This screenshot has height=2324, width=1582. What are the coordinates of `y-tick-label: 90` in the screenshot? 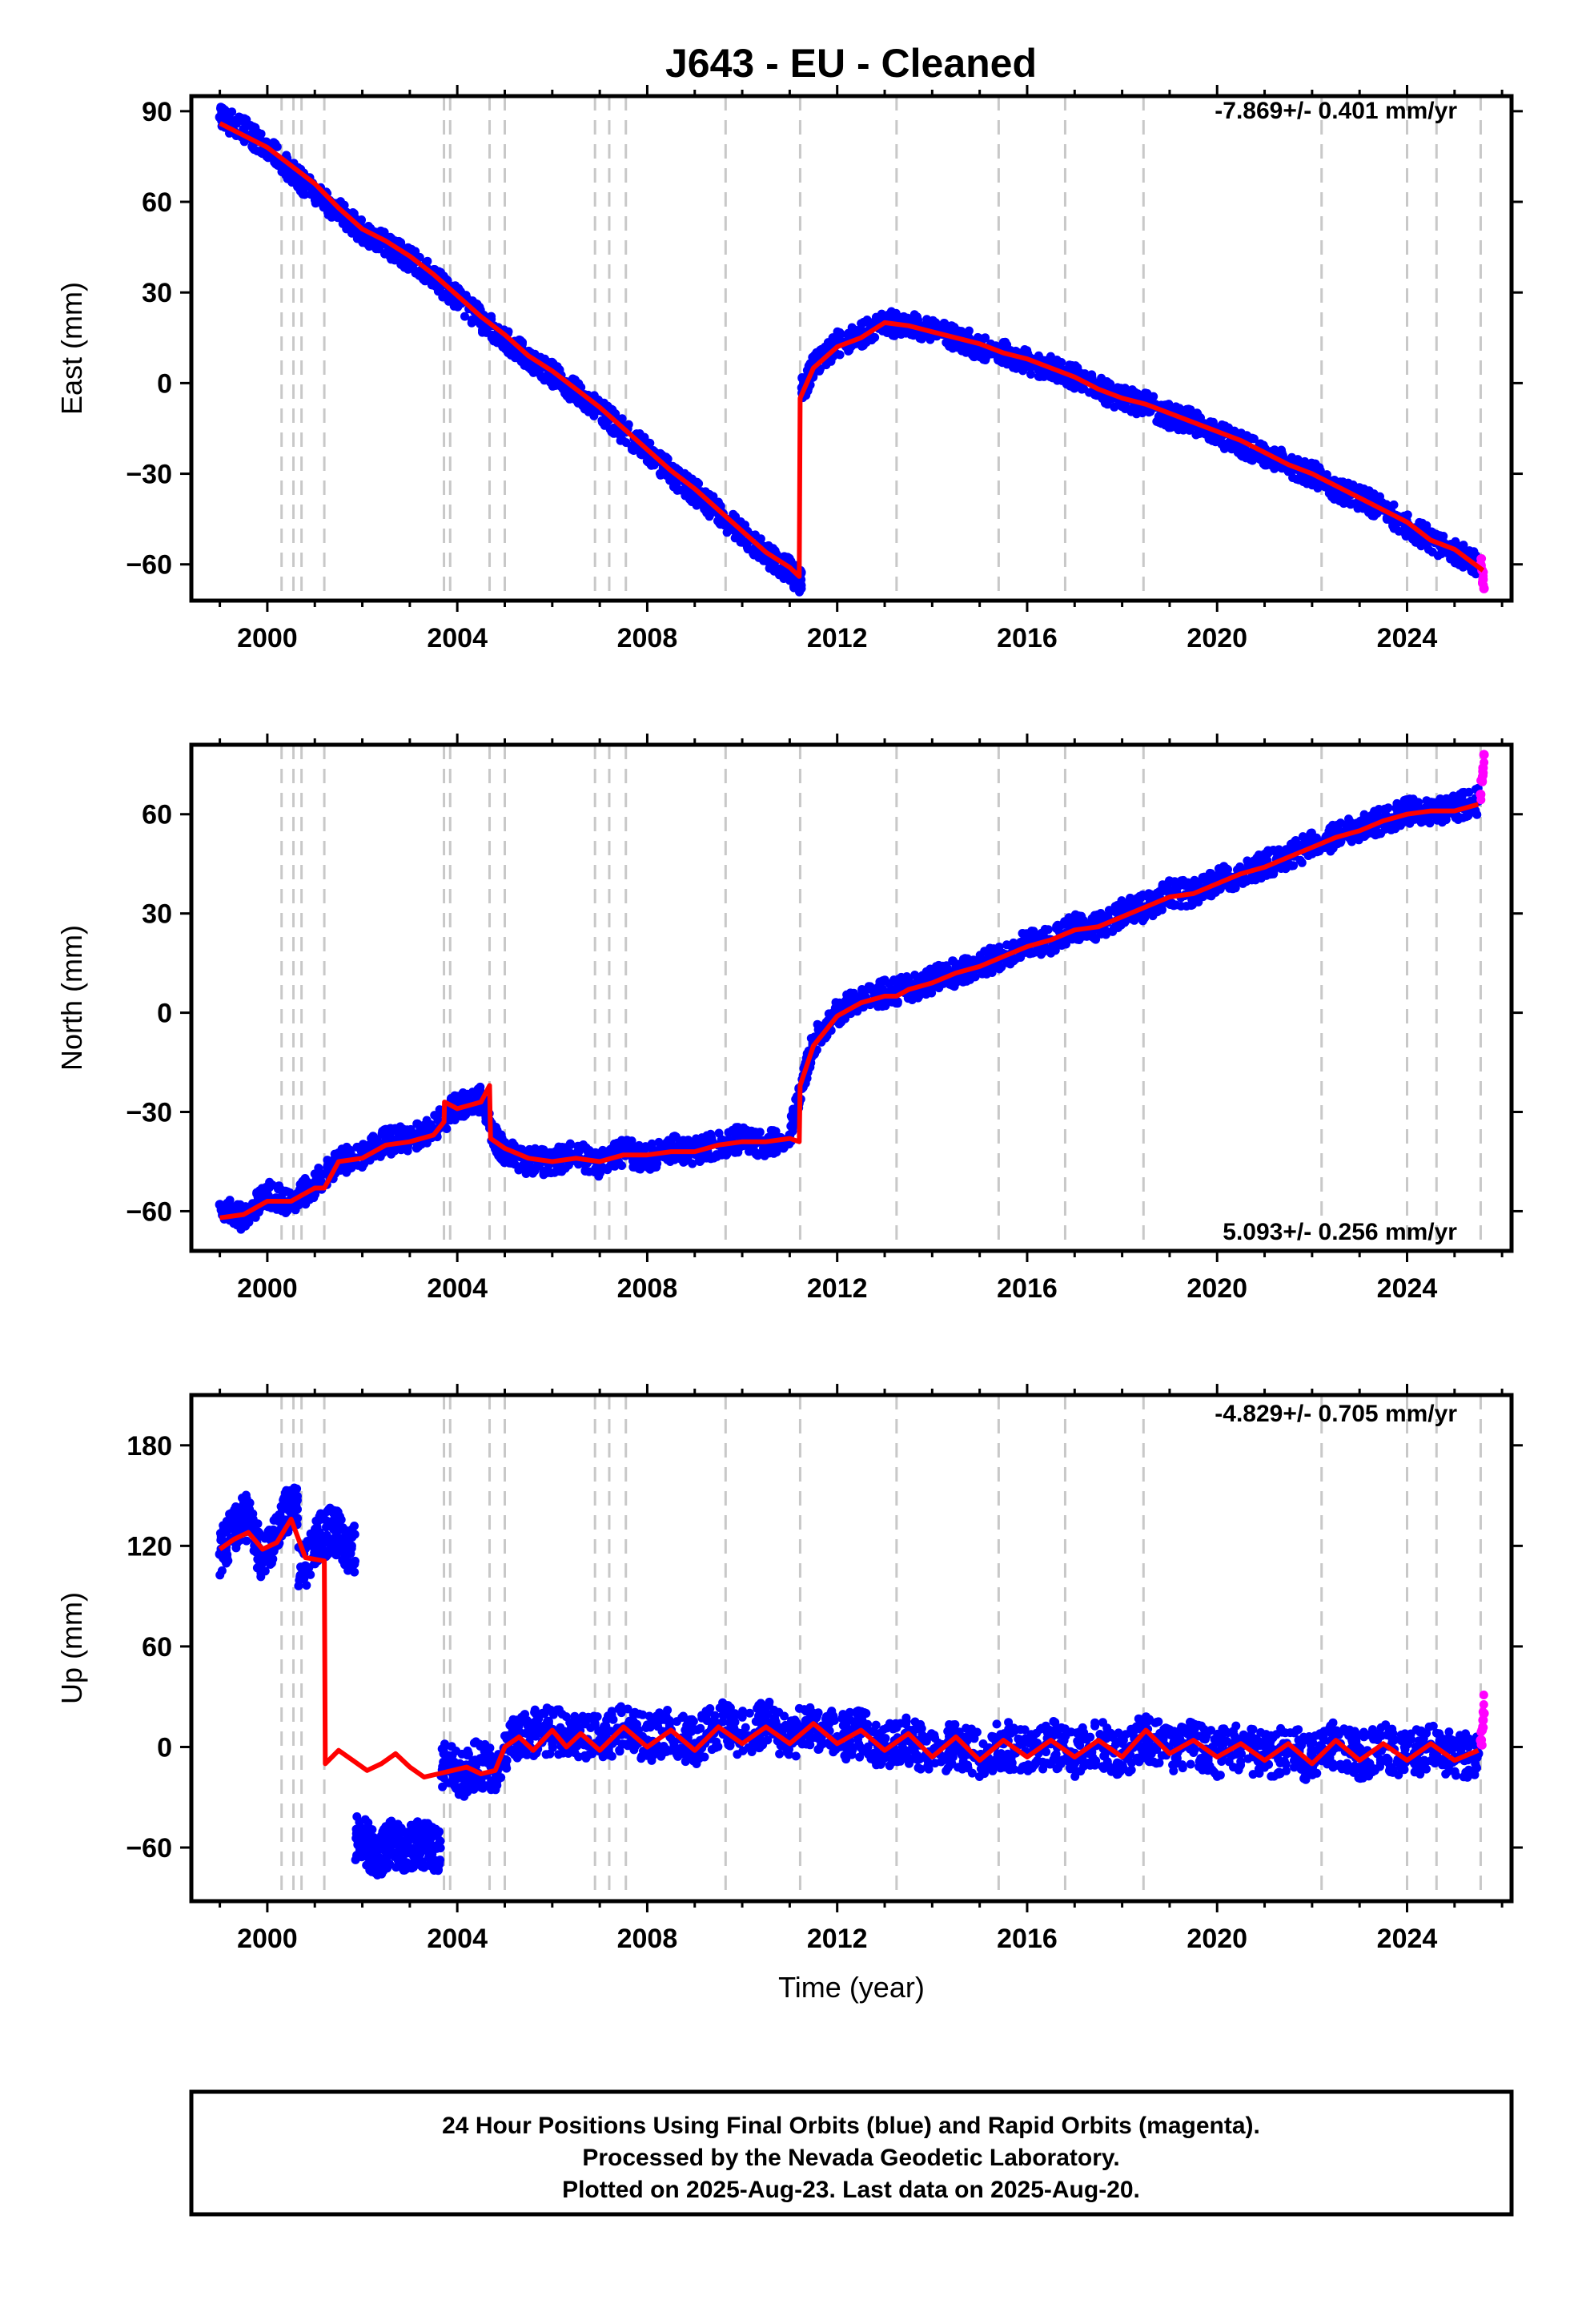 It's located at (157, 112).